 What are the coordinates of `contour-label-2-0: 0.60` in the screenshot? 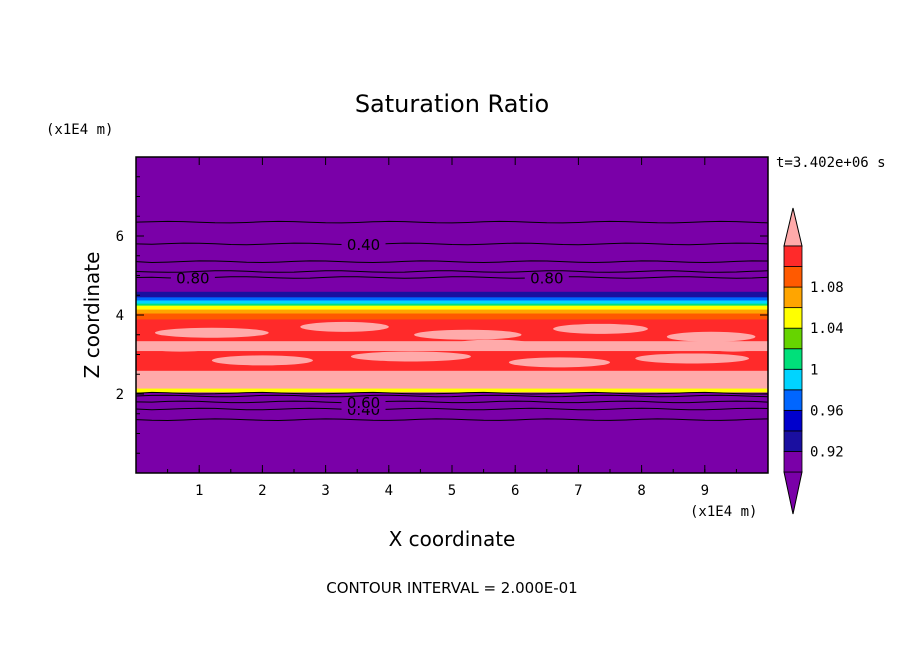 It's located at (363, 403).